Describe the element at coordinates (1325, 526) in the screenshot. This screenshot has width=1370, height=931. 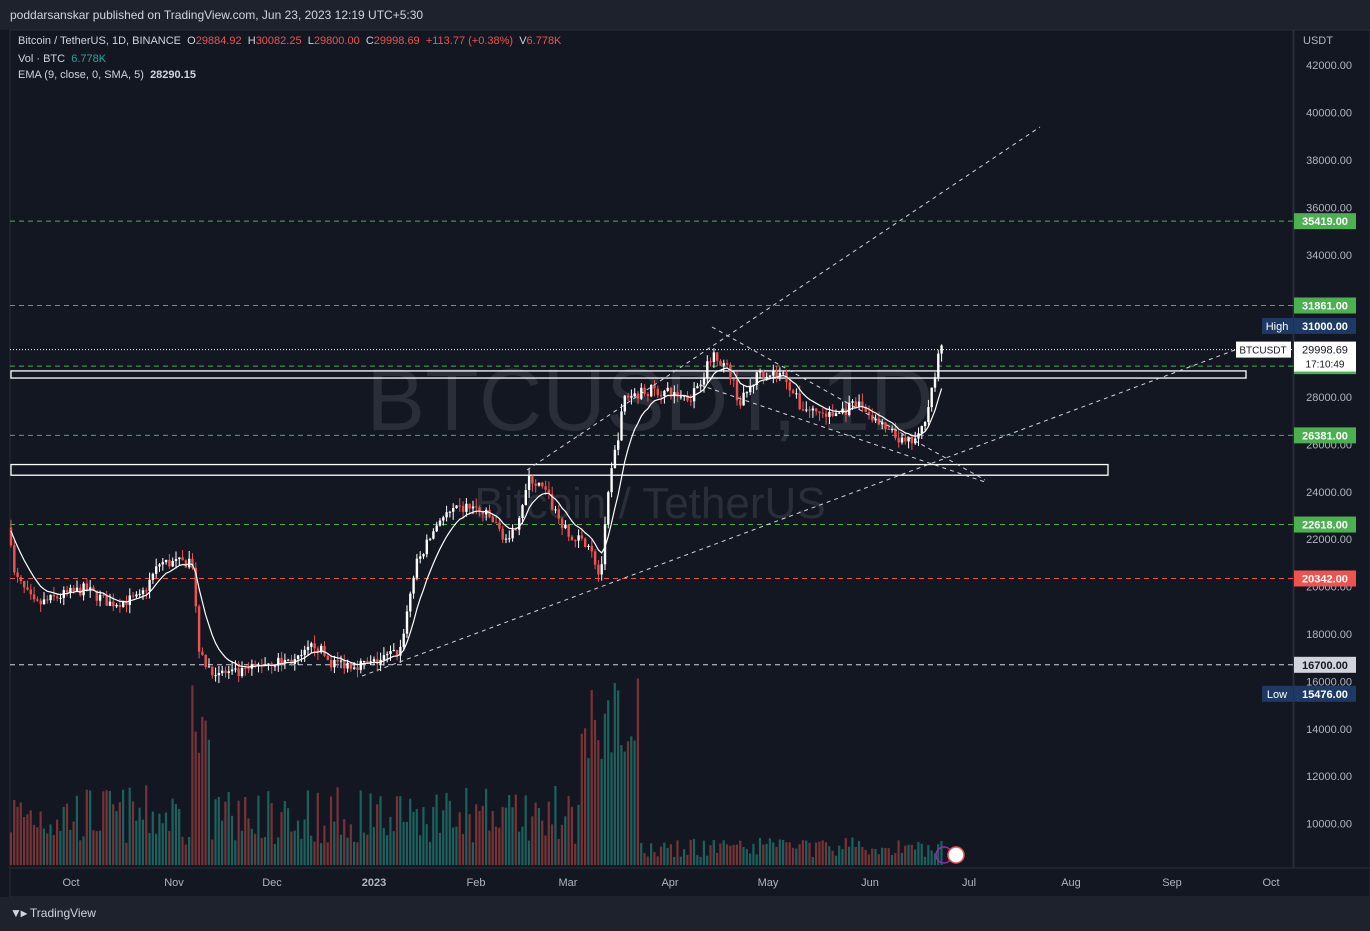
I see `level-tag-label: 22618.00` at that location.